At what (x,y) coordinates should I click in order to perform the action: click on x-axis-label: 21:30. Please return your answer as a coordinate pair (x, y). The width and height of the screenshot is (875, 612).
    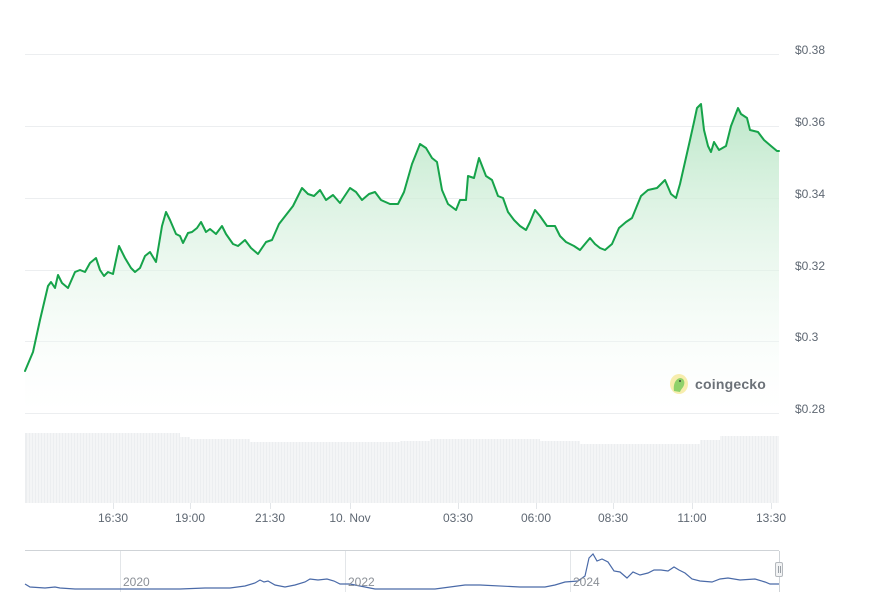
    Looking at the image, I should click on (270, 518).